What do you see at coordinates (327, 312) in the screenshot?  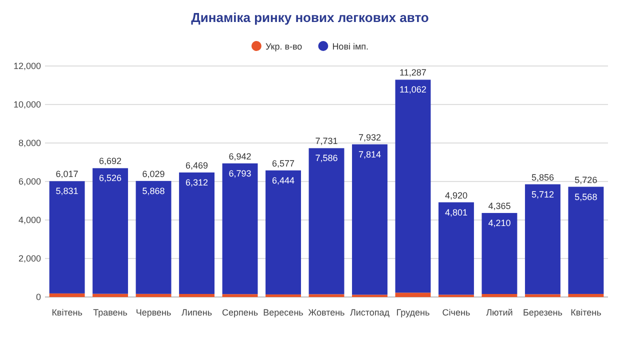 I see `x-tick-label: Жовтень` at bounding box center [327, 312].